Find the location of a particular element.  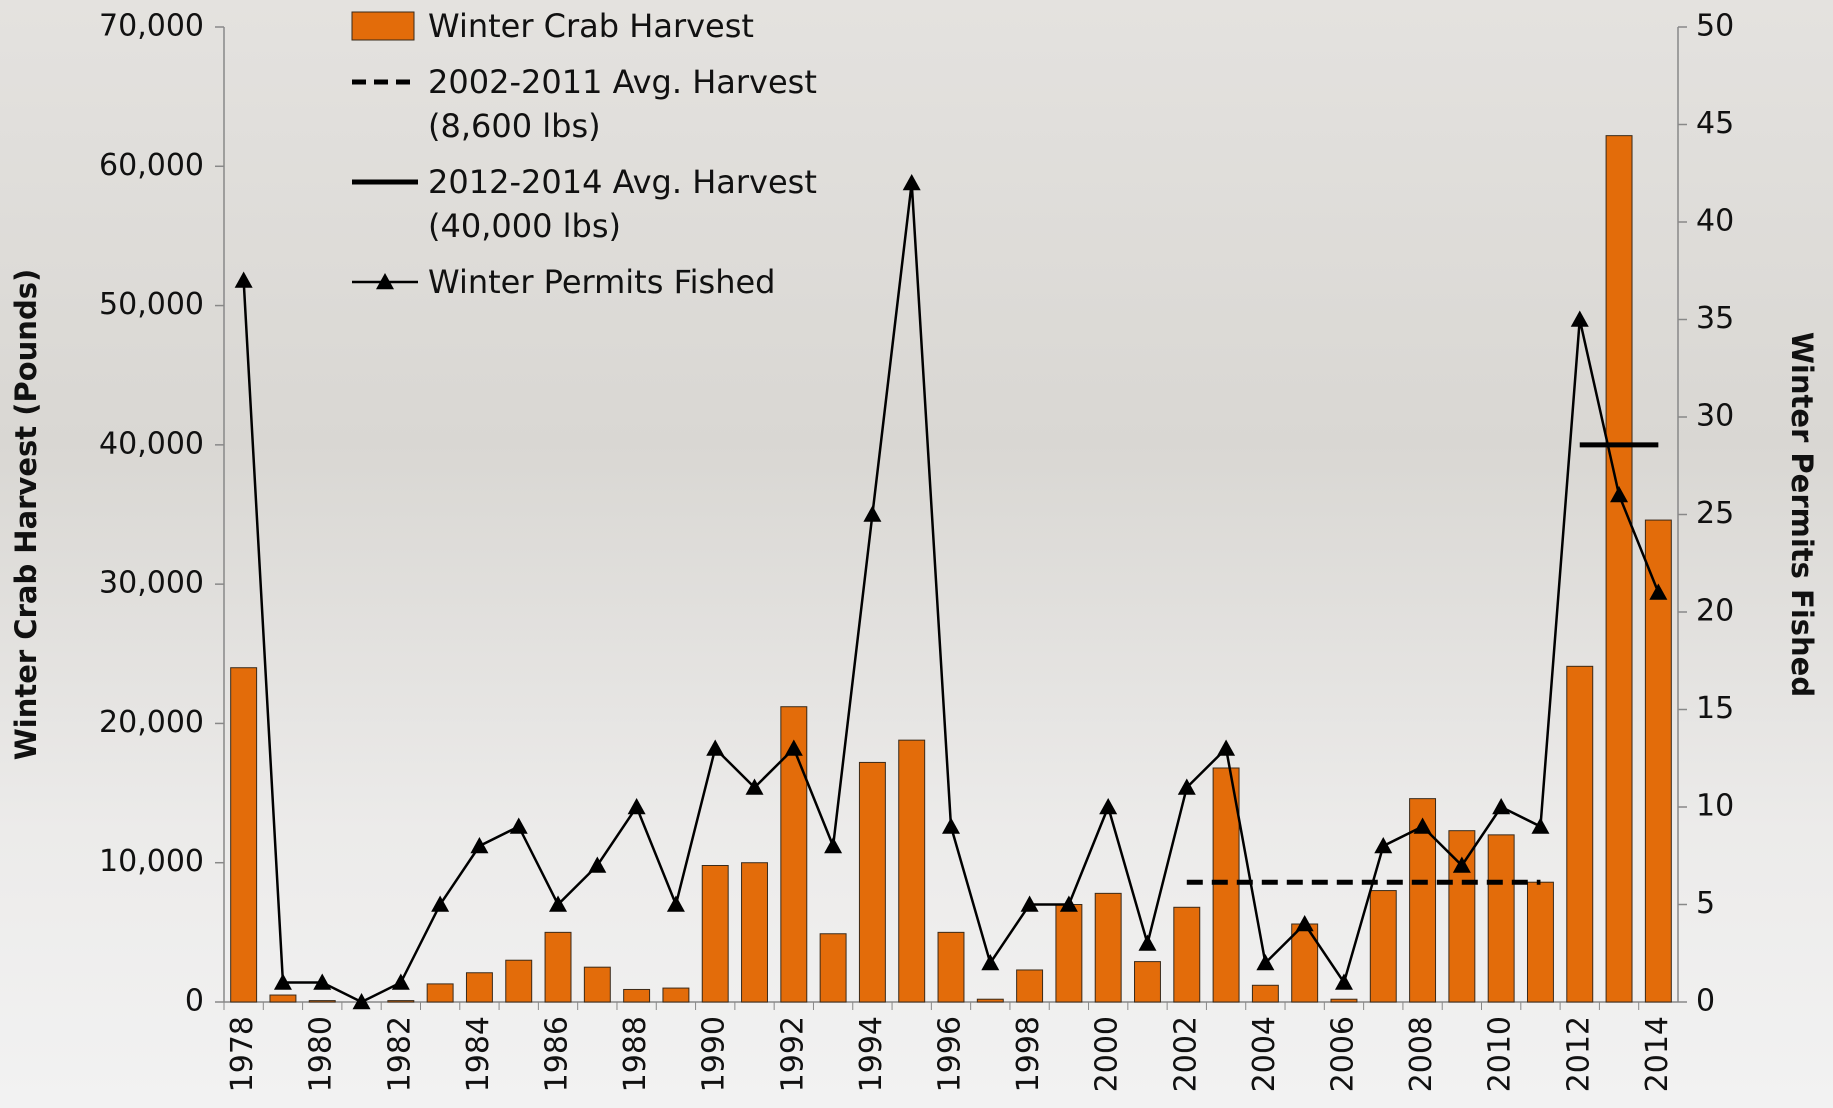

y2-tick-label: 45 is located at coordinates (1715, 123).